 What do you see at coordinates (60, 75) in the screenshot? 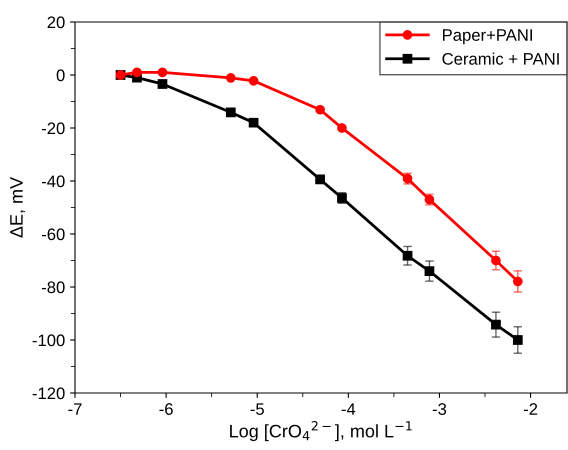
I see `y-tick-label: 0` at bounding box center [60, 75].